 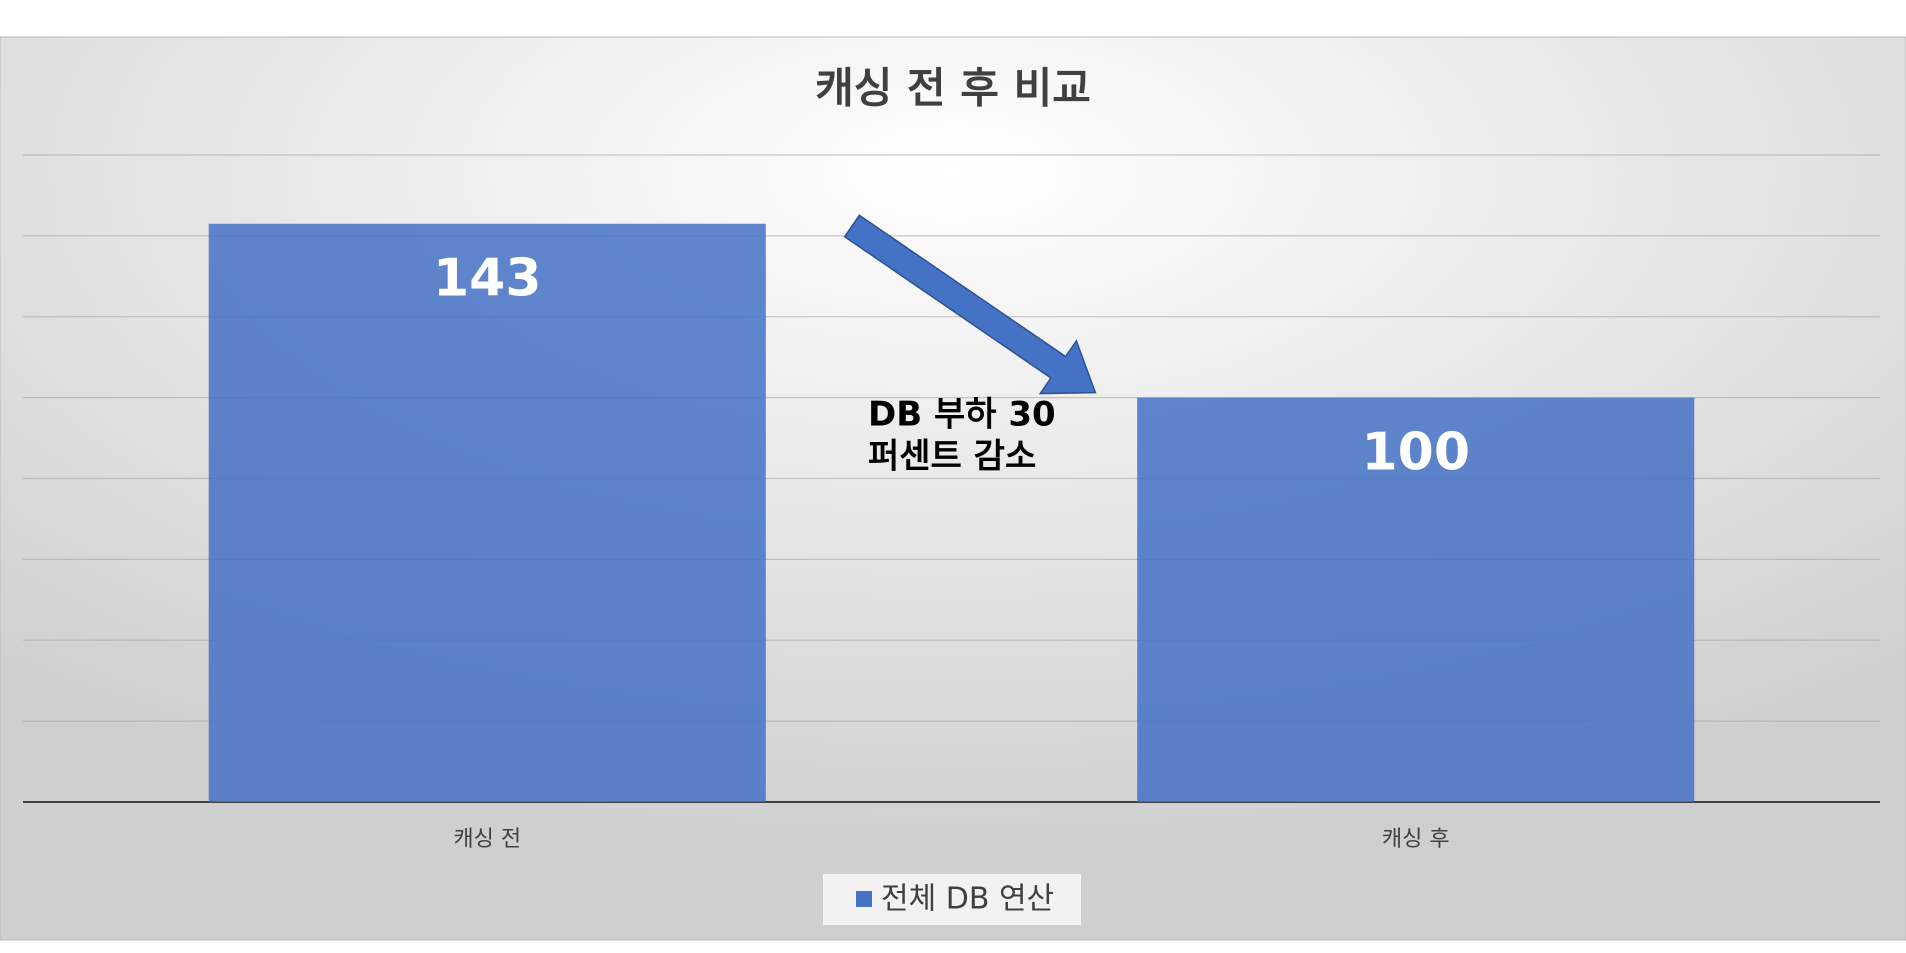 What do you see at coordinates (1416, 839) in the screenshot?
I see `x-tick-label: 캐싱 후` at bounding box center [1416, 839].